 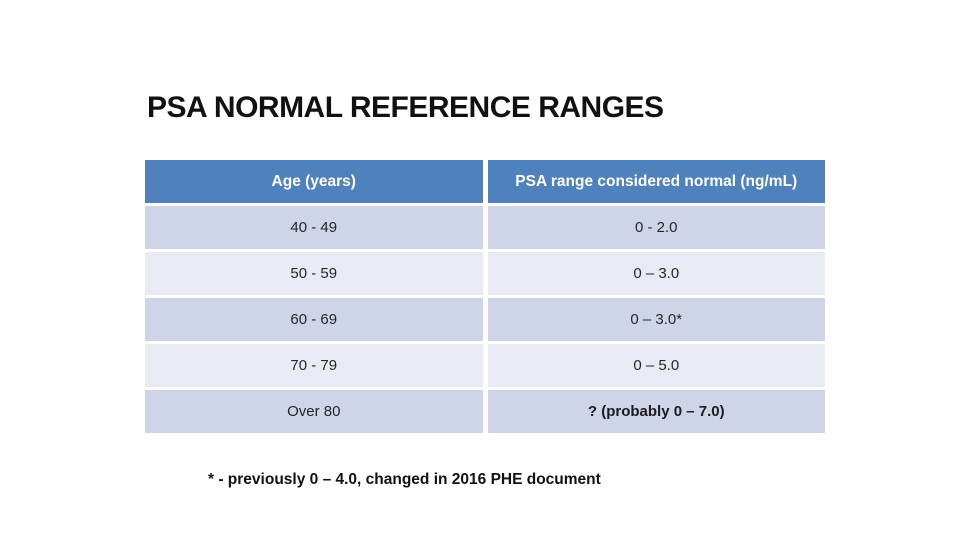 What do you see at coordinates (405, 107) in the screenshot?
I see `page-title: PSA NORMAL REFERENCE RANGES` at bounding box center [405, 107].